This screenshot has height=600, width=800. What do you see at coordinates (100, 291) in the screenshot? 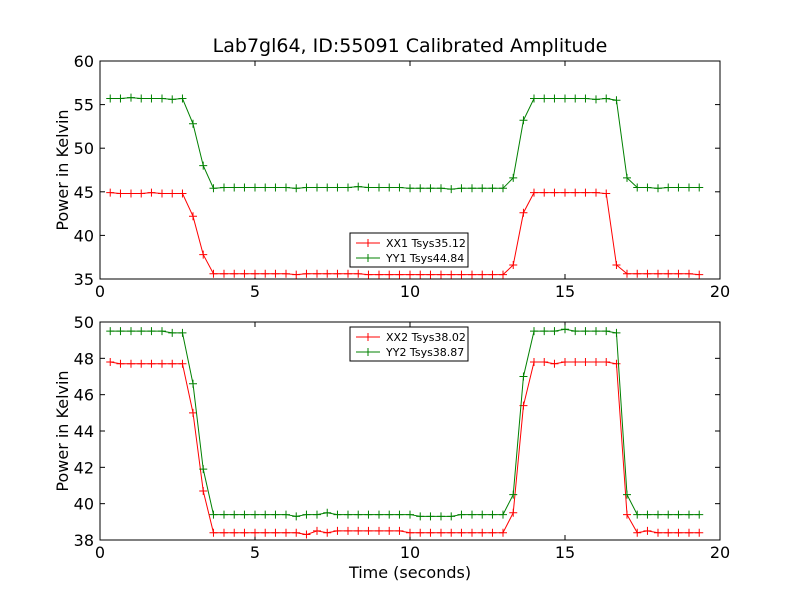
I see `x-tick-label: 0` at bounding box center [100, 291].